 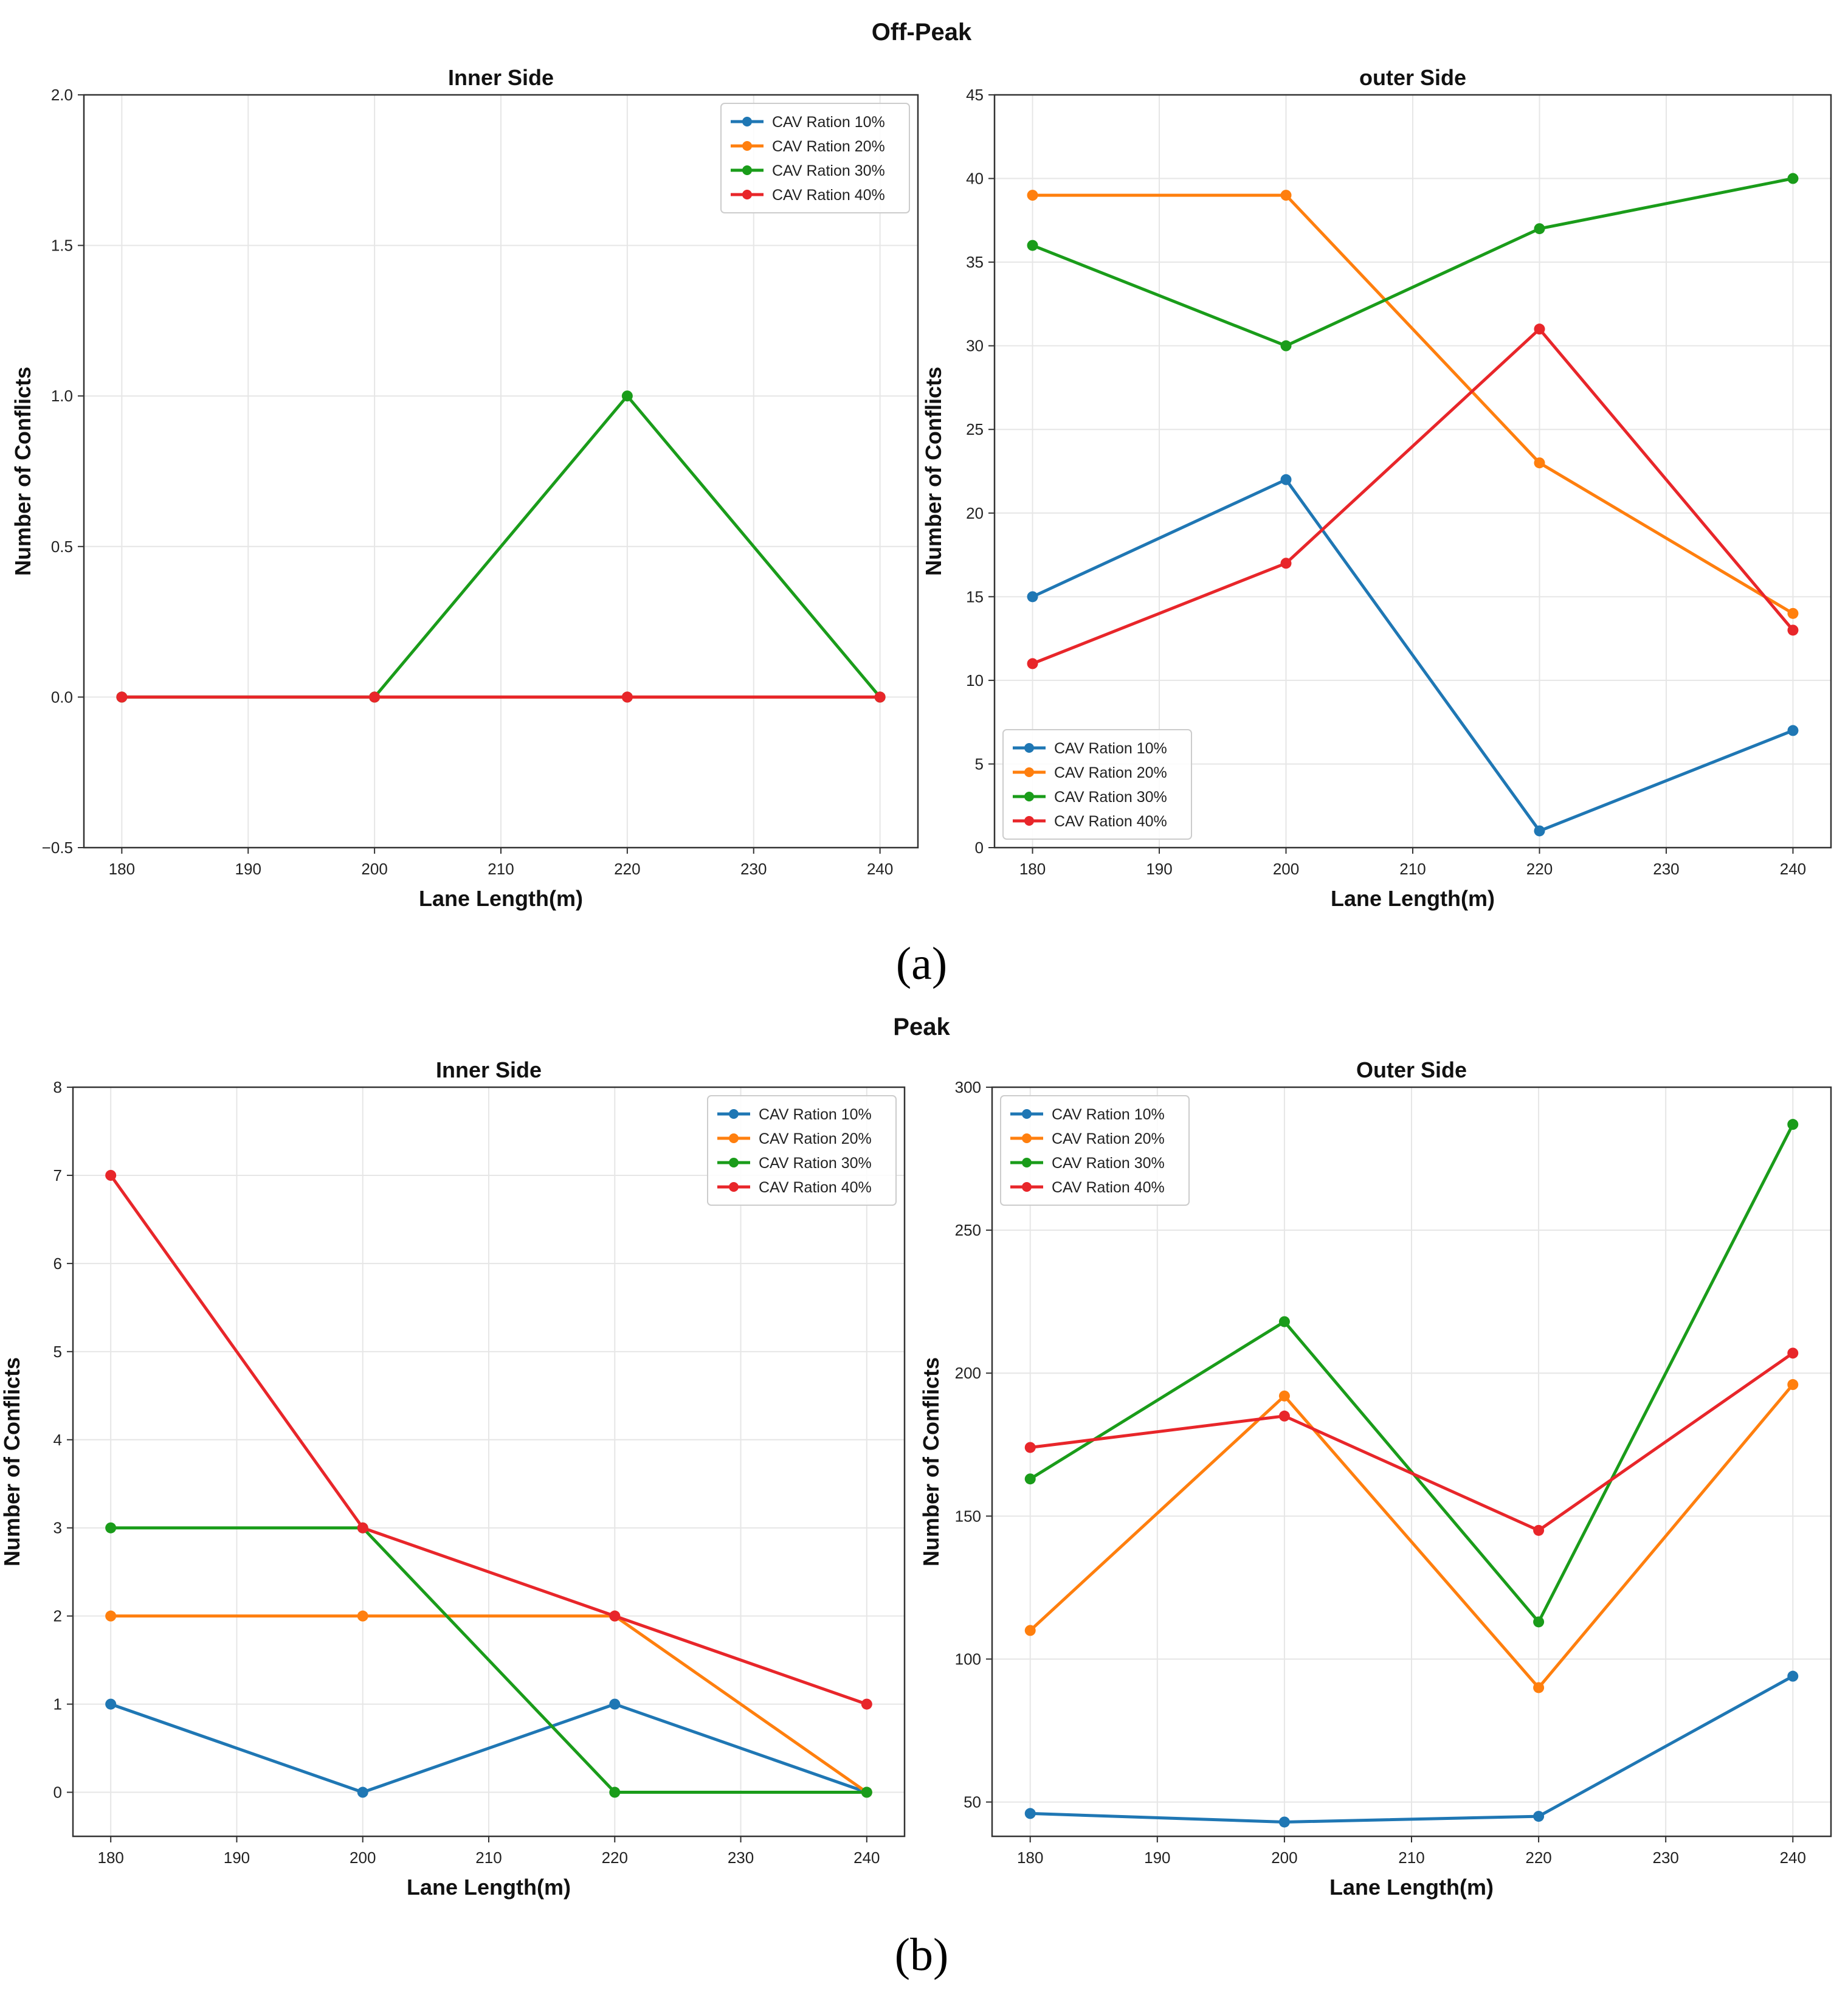 What do you see at coordinates (975, 179) in the screenshot?
I see `y-tick-label: 40` at bounding box center [975, 179].